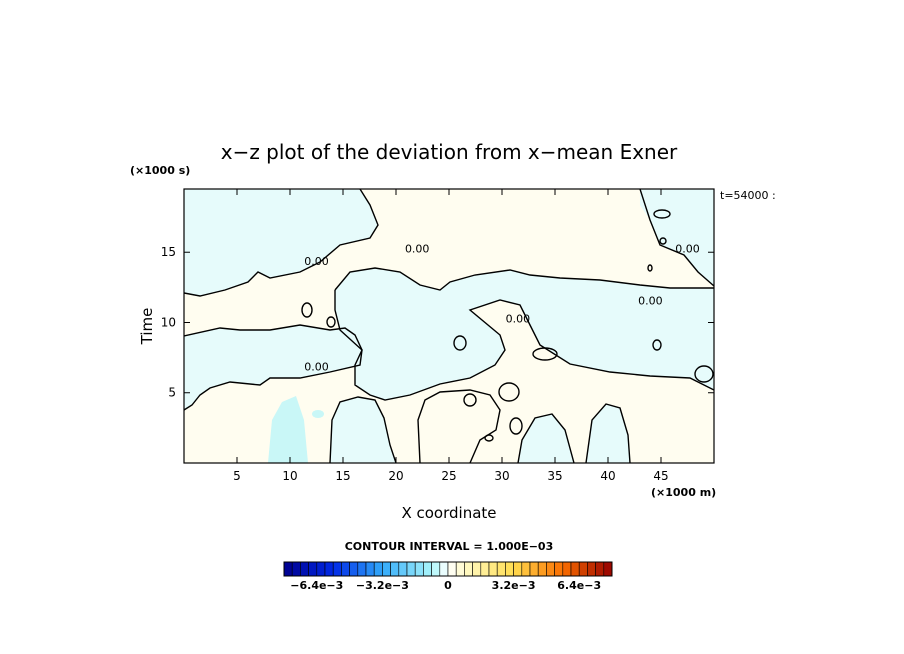 The image size is (904, 654). What do you see at coordinates (501, 476) in the screenshot?
I see `x-tick-label: 30` at bounding box center [501, 476].